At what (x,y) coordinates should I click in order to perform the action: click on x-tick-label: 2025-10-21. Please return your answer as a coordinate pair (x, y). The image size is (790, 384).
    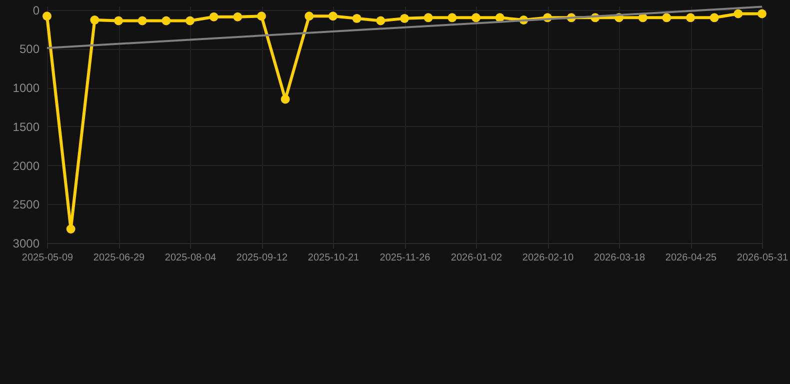
    Looking at the image, I should click on (334, 258).